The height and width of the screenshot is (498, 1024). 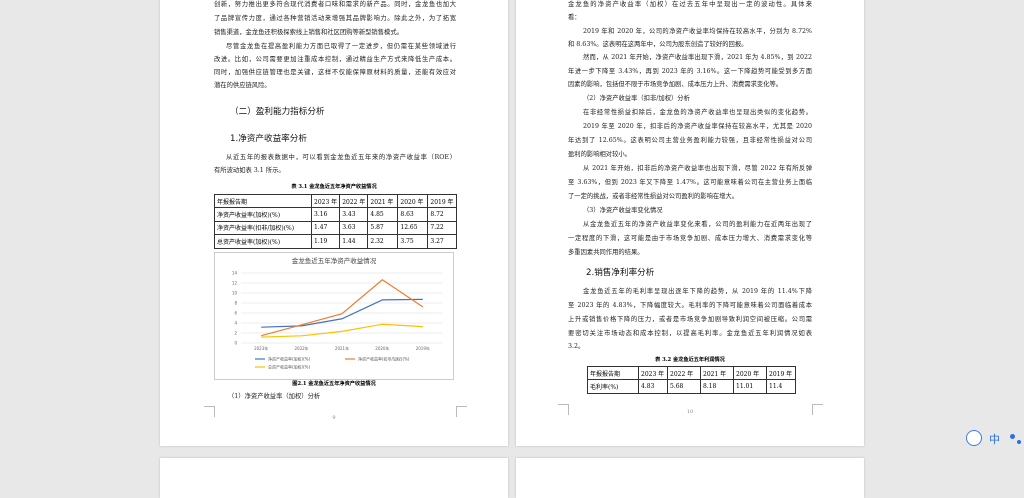 I want to click on body-text: 和 8.63%。这表明在这两年中，公司为股东创造了较好的回报。, so click(x=658, y=44).